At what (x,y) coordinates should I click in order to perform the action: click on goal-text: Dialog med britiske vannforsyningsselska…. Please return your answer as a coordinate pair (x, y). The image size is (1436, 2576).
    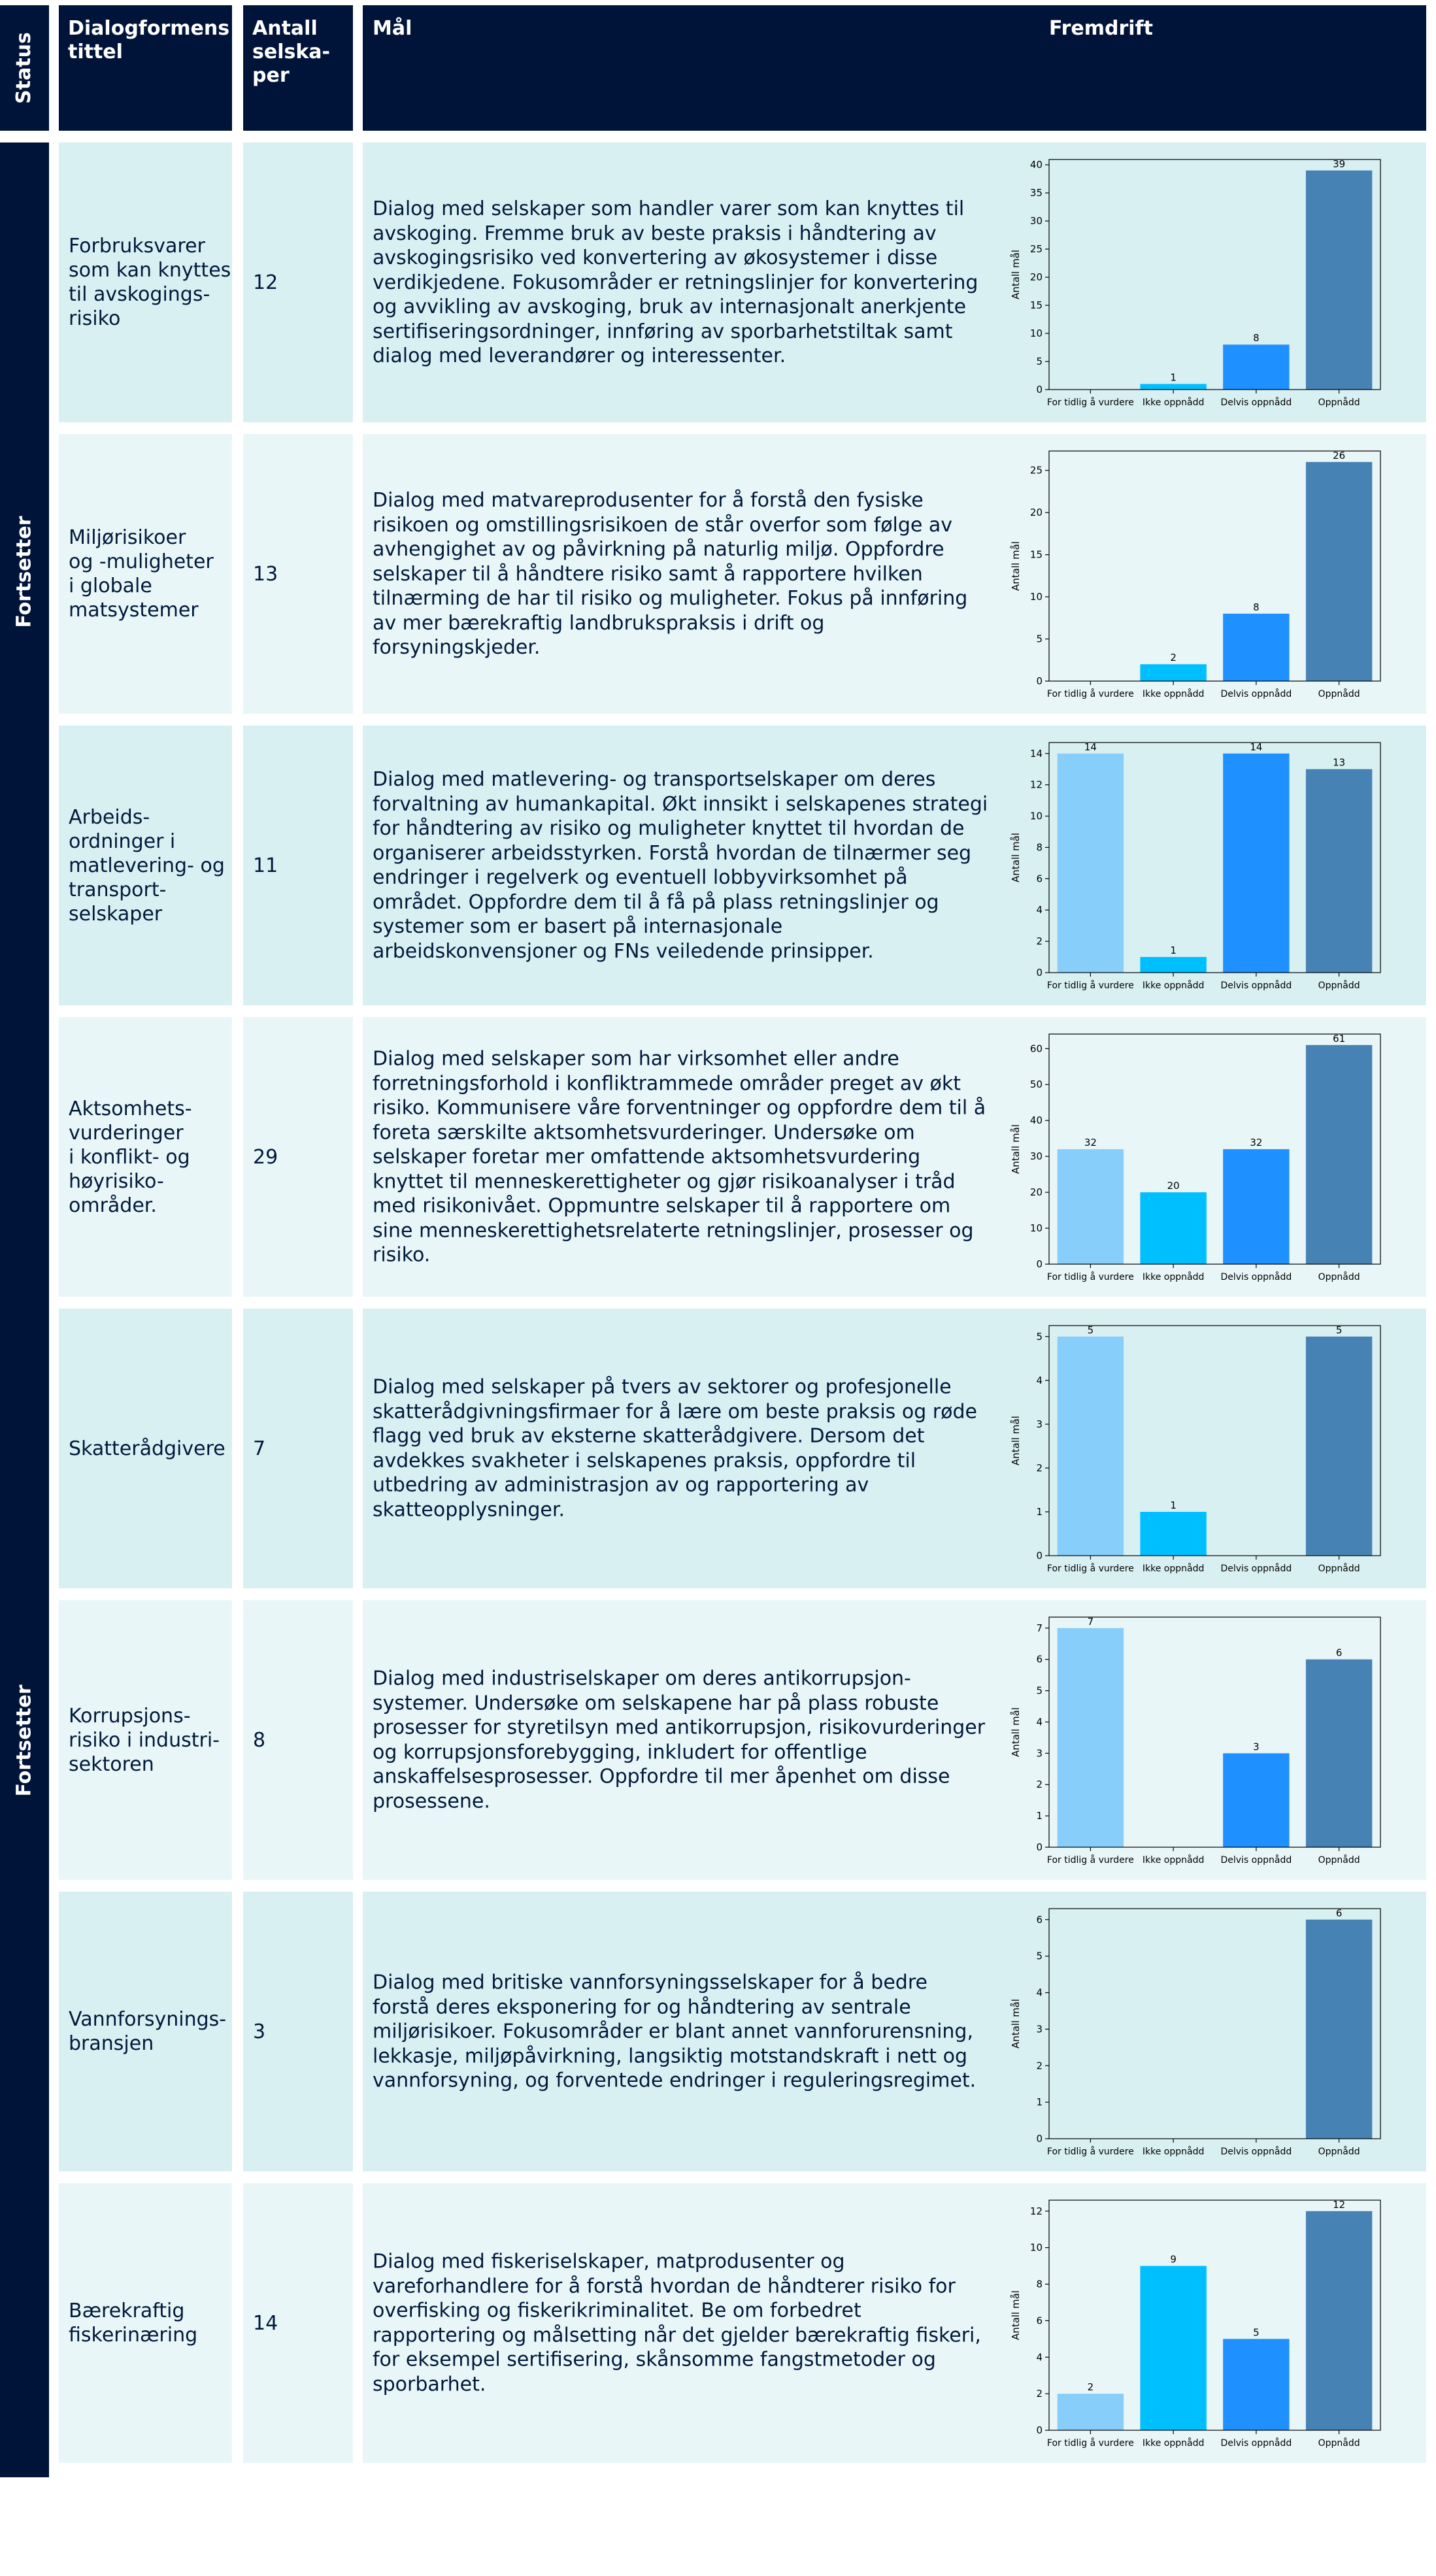
    Looking at the image, I should click on (675, 2032).